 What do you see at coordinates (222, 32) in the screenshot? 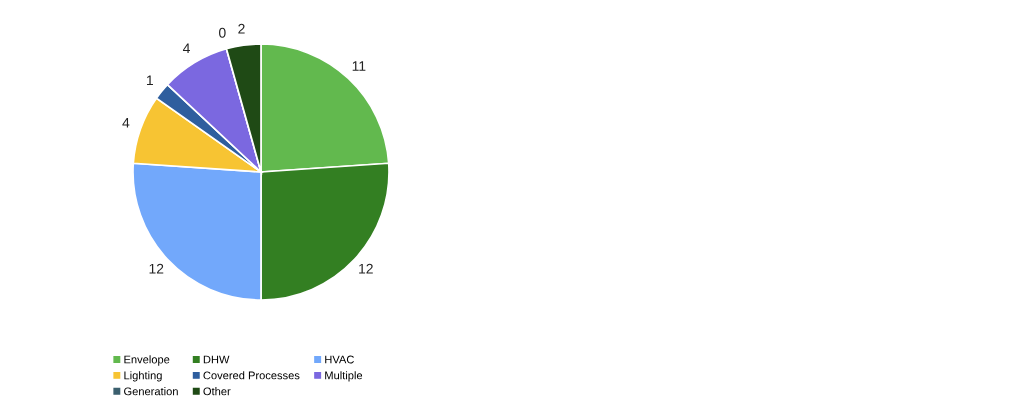
I see `text: 0` at bounding box center [222, 32].